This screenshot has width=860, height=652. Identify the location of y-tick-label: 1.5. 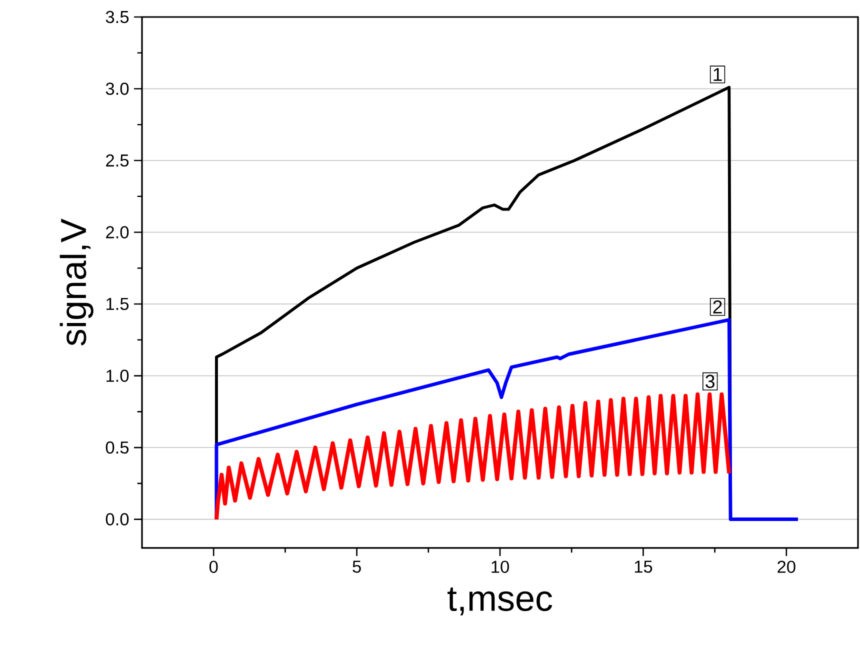
(117, 304).